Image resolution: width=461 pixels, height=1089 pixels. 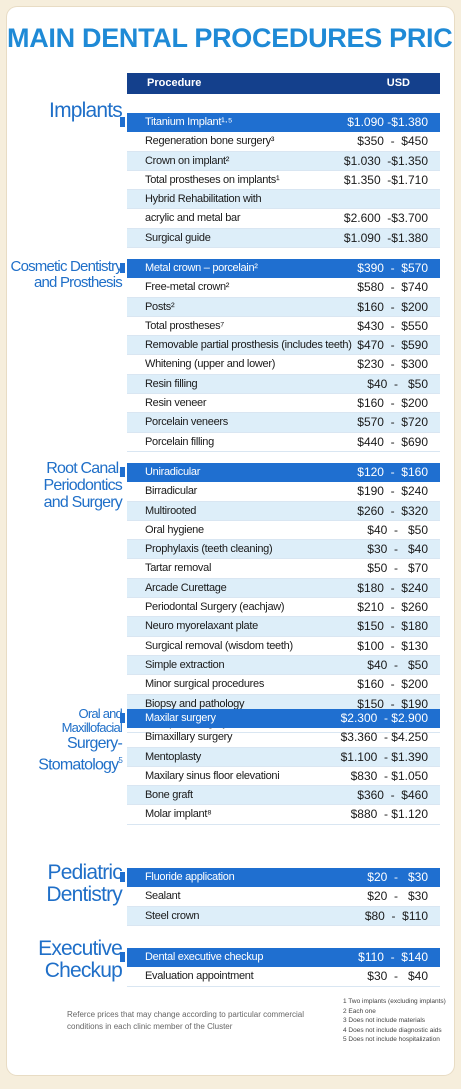 What do you see at coordinates (283, 365) in the screenshot?
I see `table-row: Whitening (upper and lower) $230 - $300` at bounding box center [283, 365].